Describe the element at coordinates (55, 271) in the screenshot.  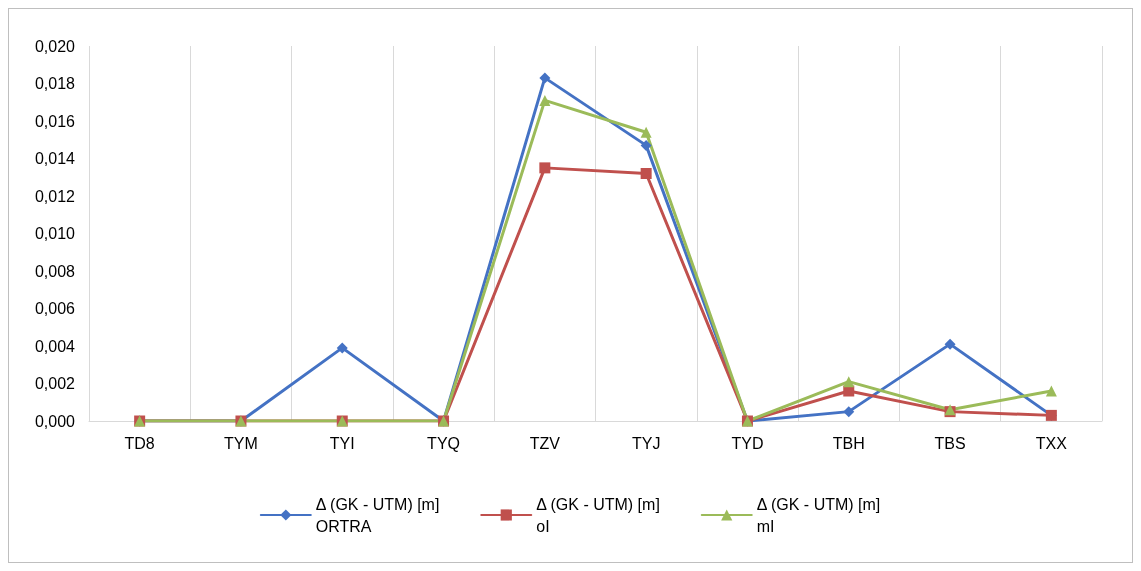
I see `y-tick-label: 0,008` at that location.